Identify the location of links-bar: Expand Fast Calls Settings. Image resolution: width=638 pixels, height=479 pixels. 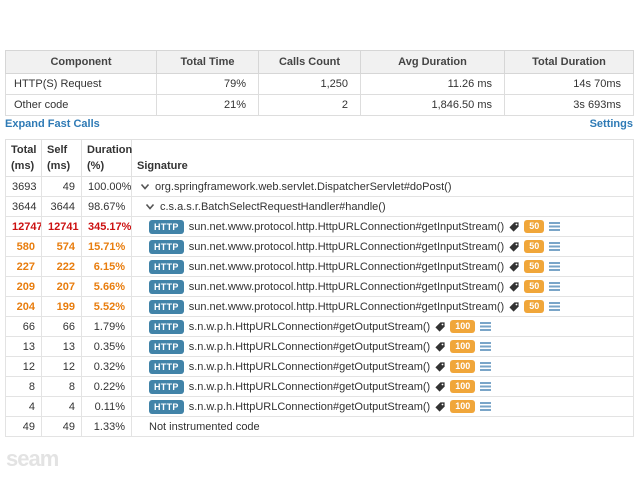
(319, 124).